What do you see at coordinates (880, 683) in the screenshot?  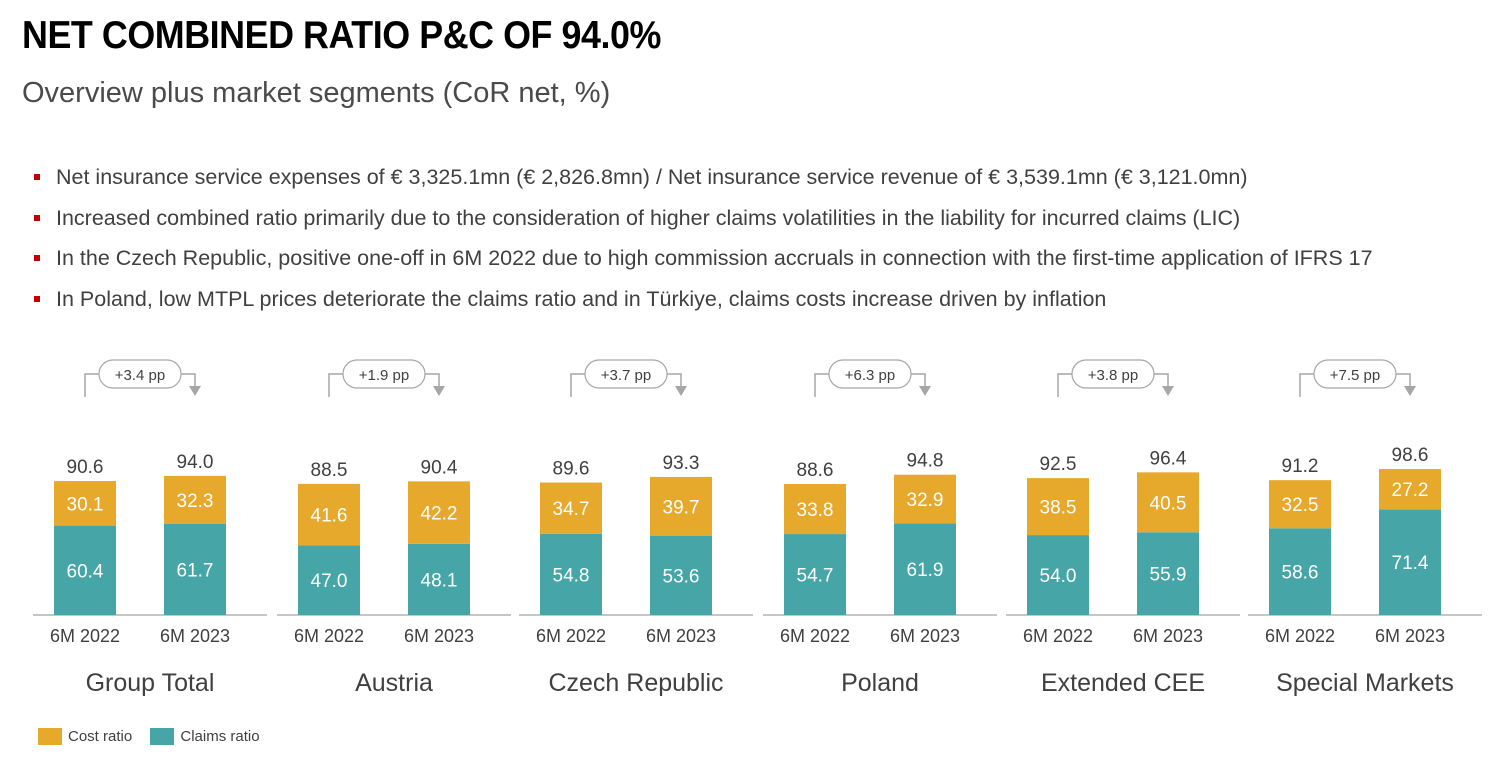 I see `segment-name-label: Poland` at bounding box center [880, 683].